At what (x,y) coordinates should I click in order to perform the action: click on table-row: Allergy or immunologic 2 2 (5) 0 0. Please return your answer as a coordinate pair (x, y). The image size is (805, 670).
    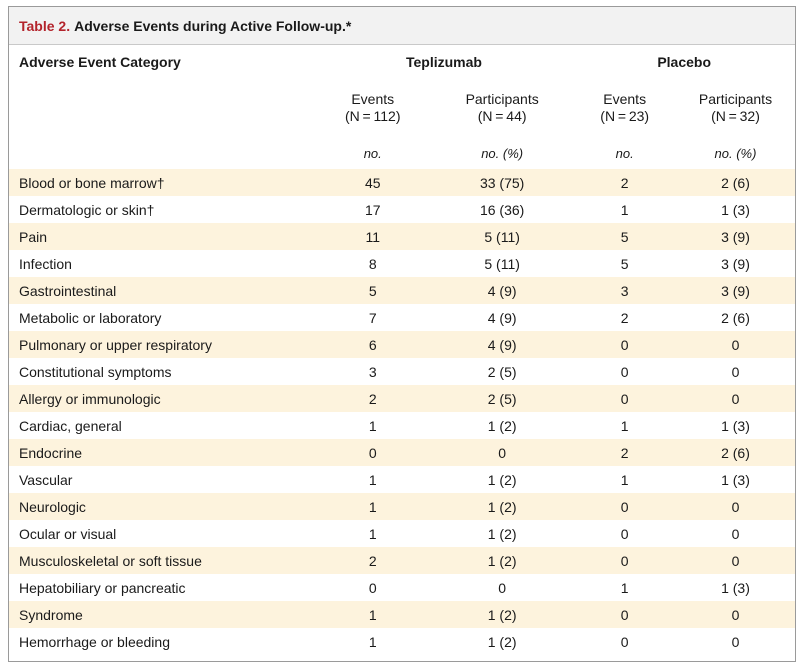
    Looking at the image, I should click on (402, 398).